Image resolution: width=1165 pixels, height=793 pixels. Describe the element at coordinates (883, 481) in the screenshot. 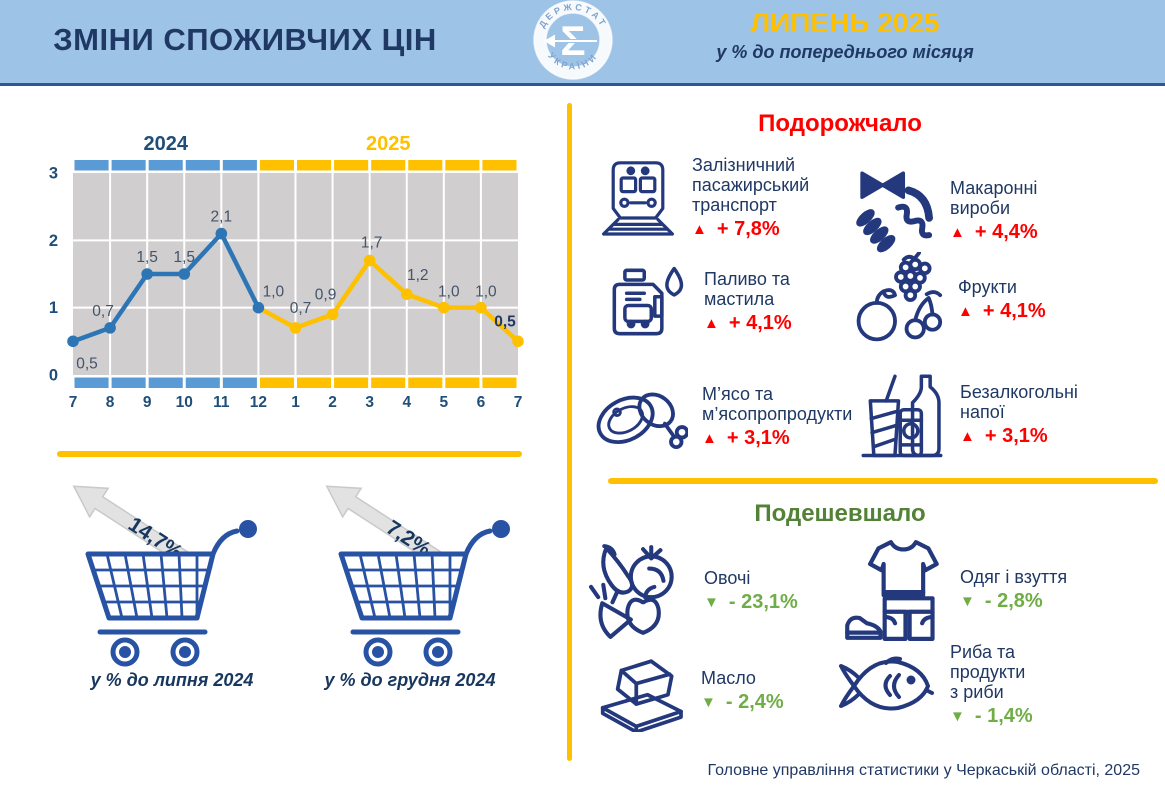

I see `right-section-divider` at that location.